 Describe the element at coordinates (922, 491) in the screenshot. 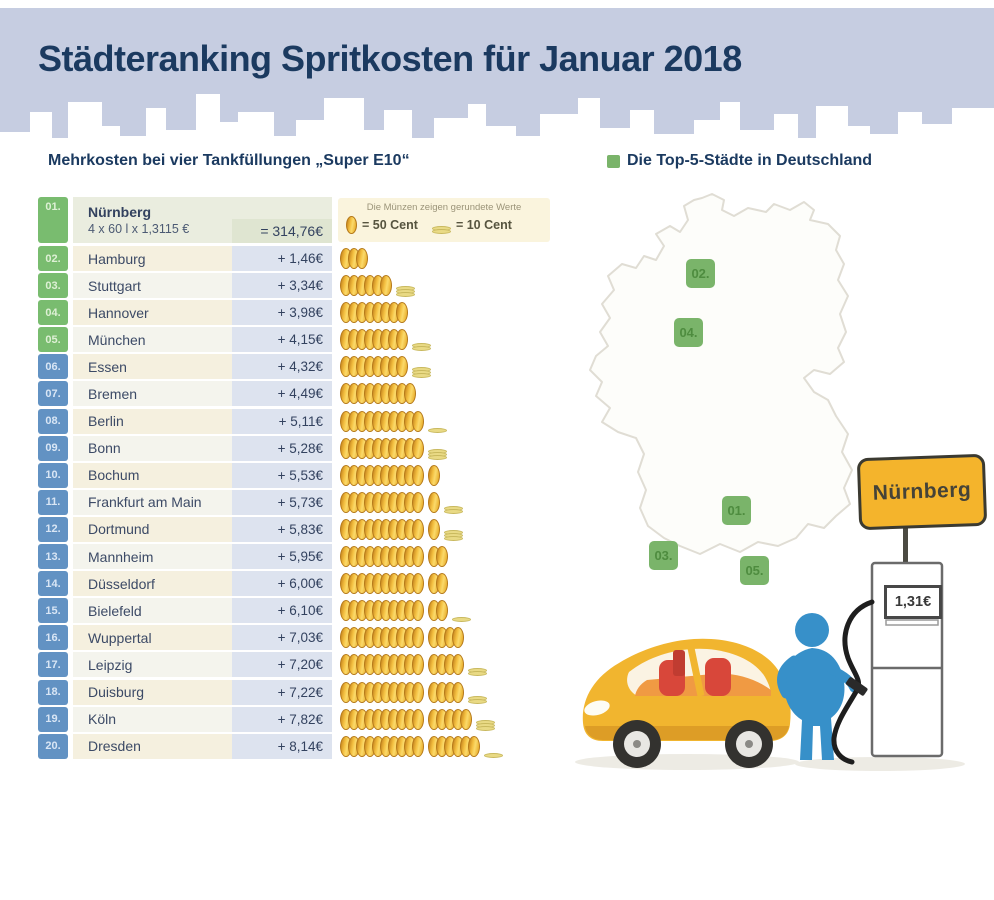

I see `town-sign-label: Nürnberg` at that location.